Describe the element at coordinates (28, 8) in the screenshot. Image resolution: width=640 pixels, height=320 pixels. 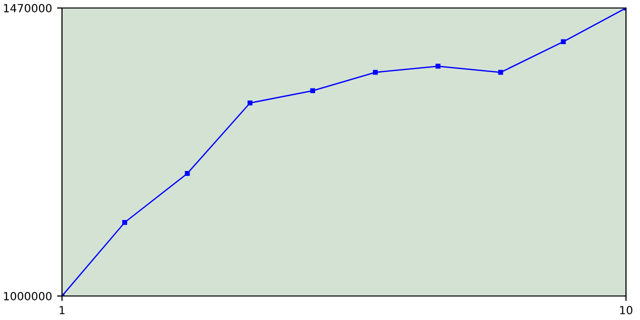
I see `y-tick-label: 1470000` at that location.